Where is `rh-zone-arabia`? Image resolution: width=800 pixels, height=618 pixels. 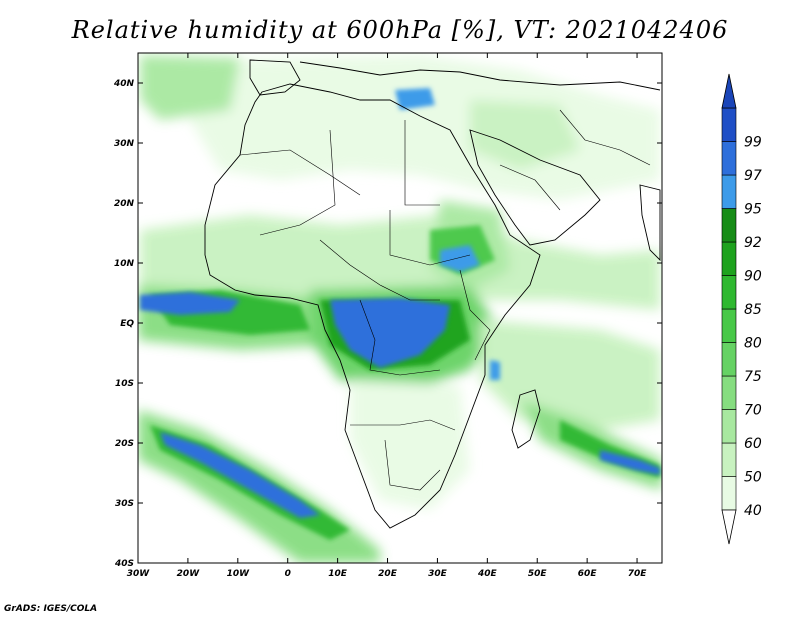 rh-zone-arabia is located at coordinates (525, 135).